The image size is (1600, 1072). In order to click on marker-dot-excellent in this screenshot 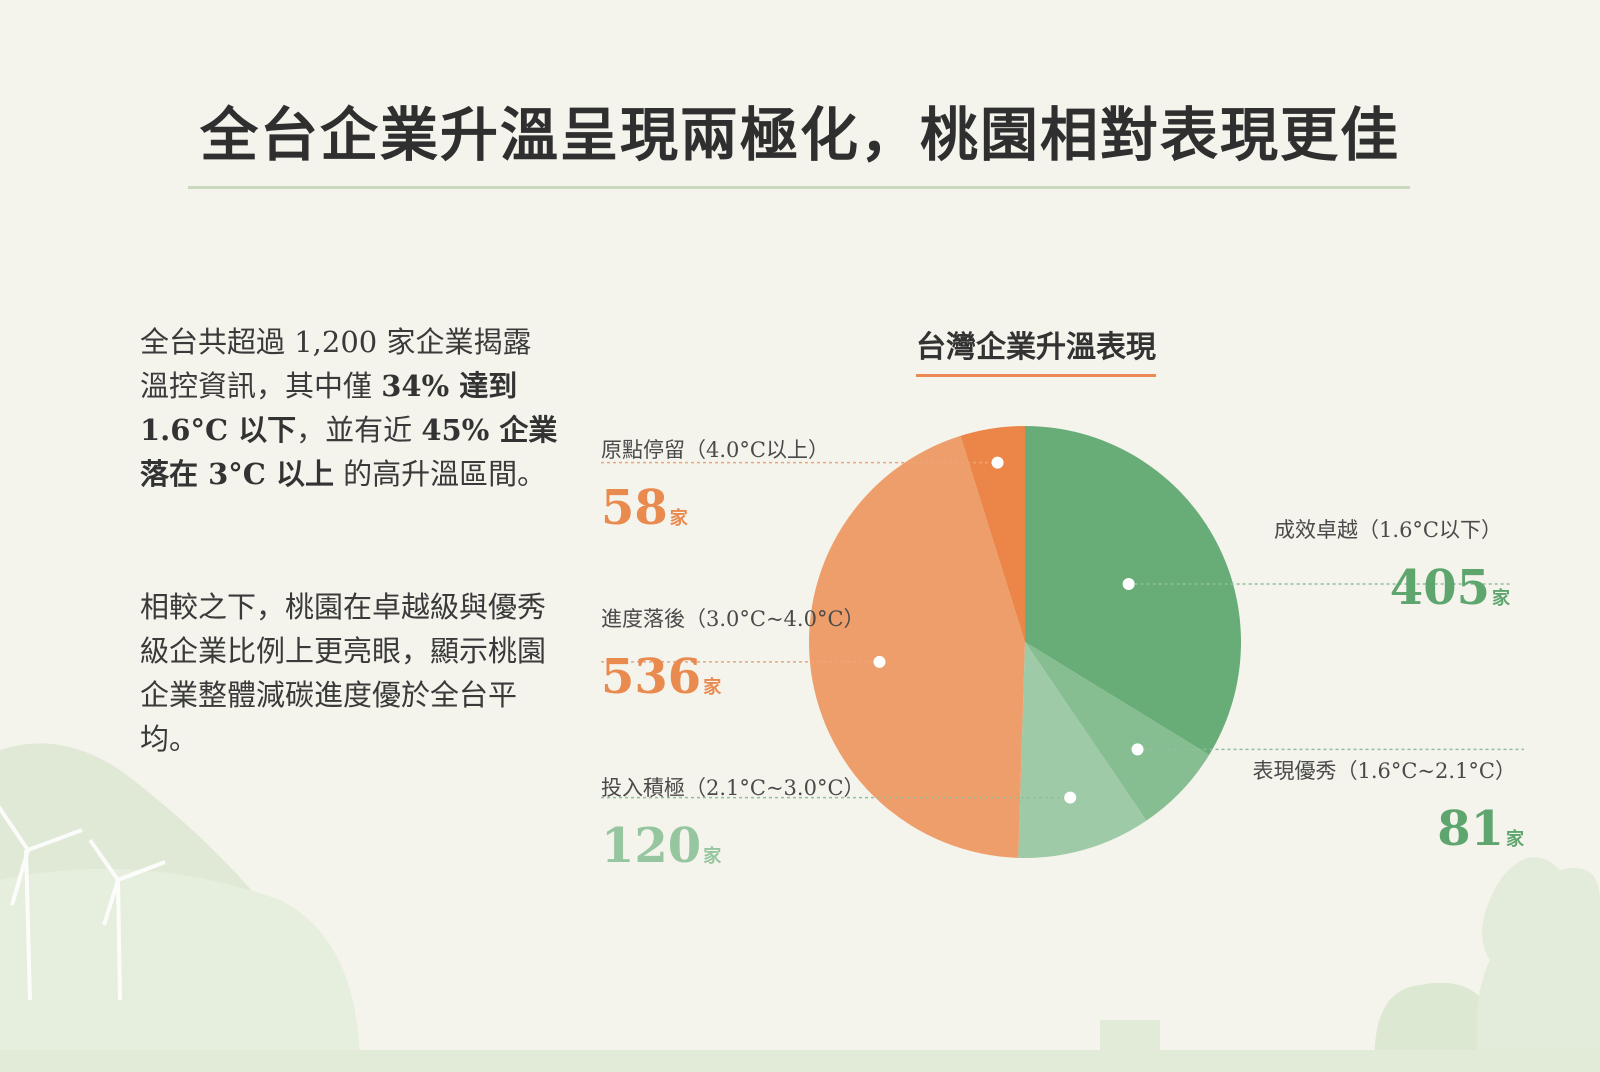, I will do `click(1128, 583)`.